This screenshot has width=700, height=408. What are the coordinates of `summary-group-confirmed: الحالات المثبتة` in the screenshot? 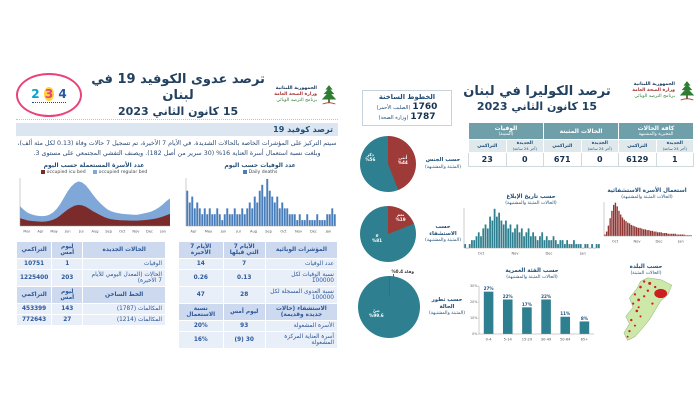 It's located at (581, 131).